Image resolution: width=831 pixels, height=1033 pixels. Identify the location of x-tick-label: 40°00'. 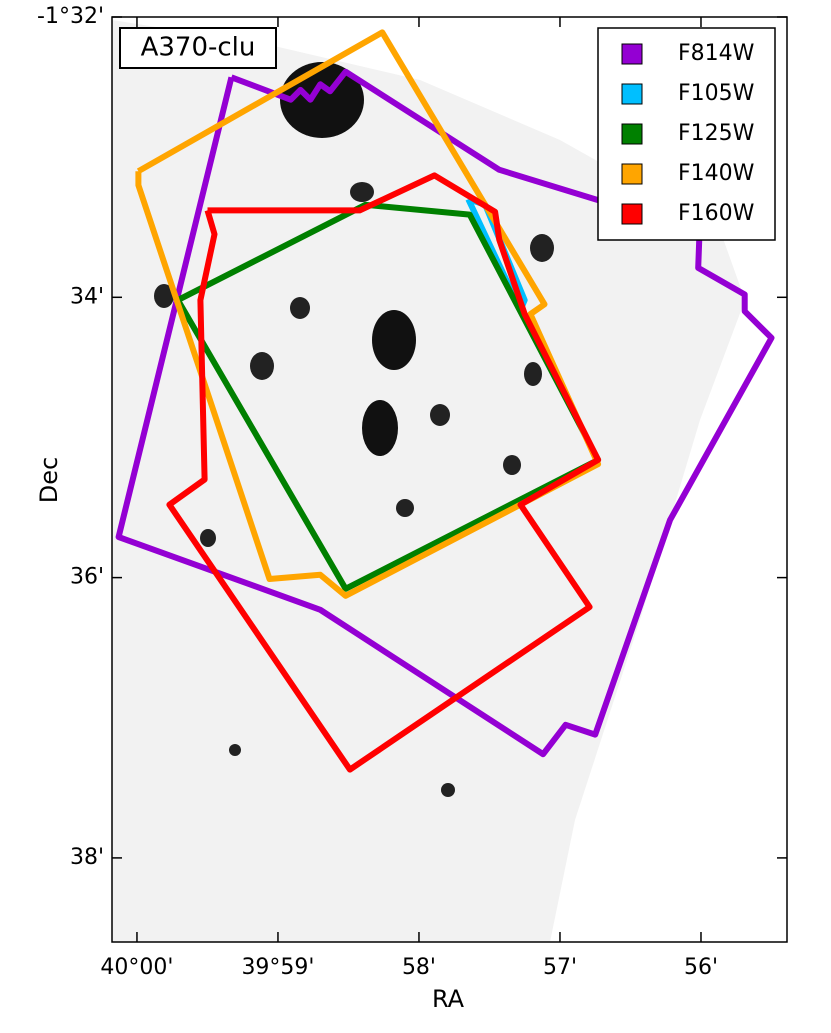
(136, 967).